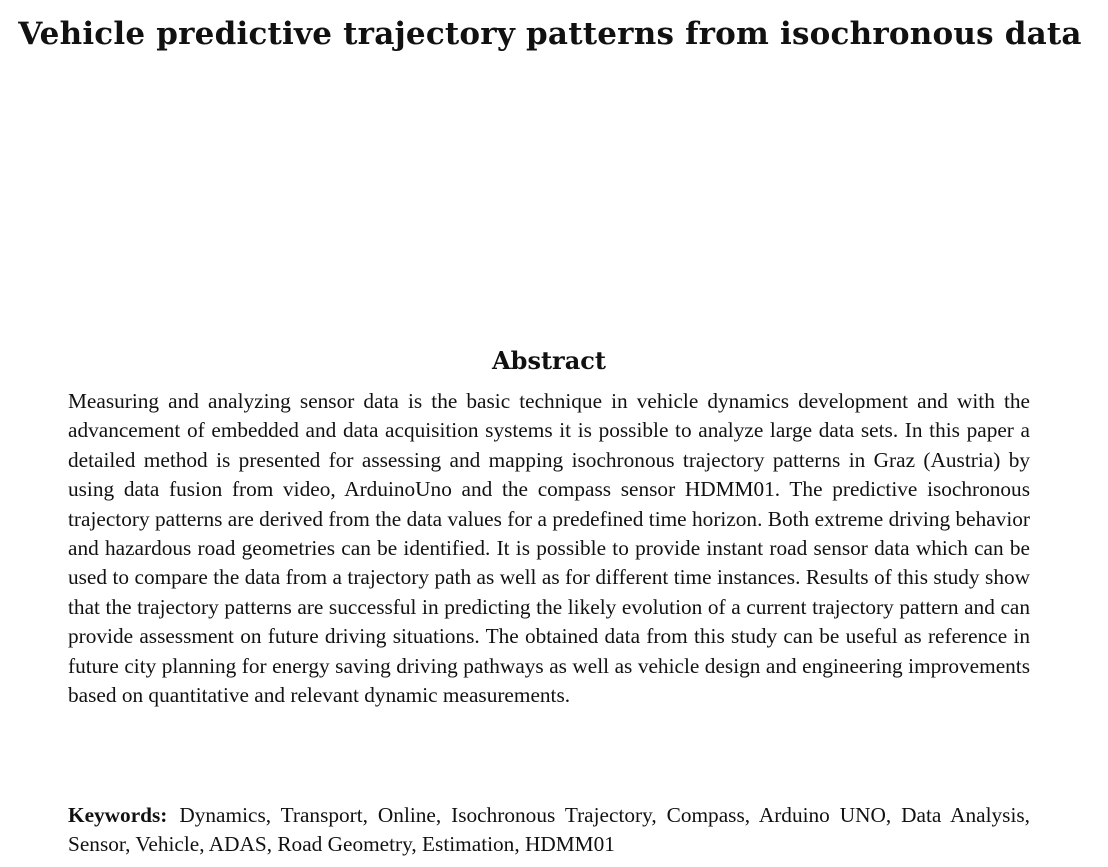  What do you see at coordinates (118, 815) in the screenshot?
I see `keywords-label: Keywords:` at bounding box center [118, 815].